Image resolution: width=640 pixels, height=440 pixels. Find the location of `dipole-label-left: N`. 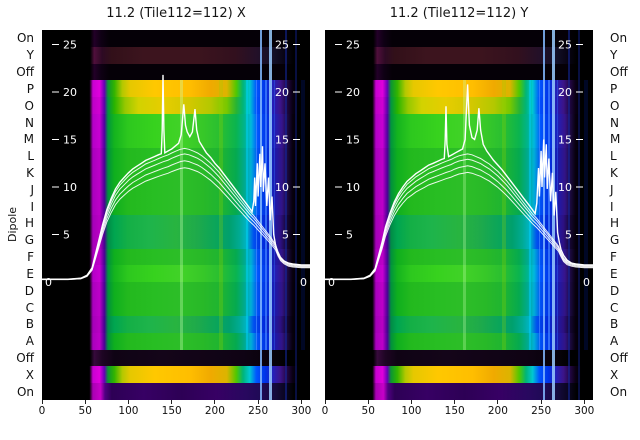

dipole-label-left: N is located at coordinates (29, 122).